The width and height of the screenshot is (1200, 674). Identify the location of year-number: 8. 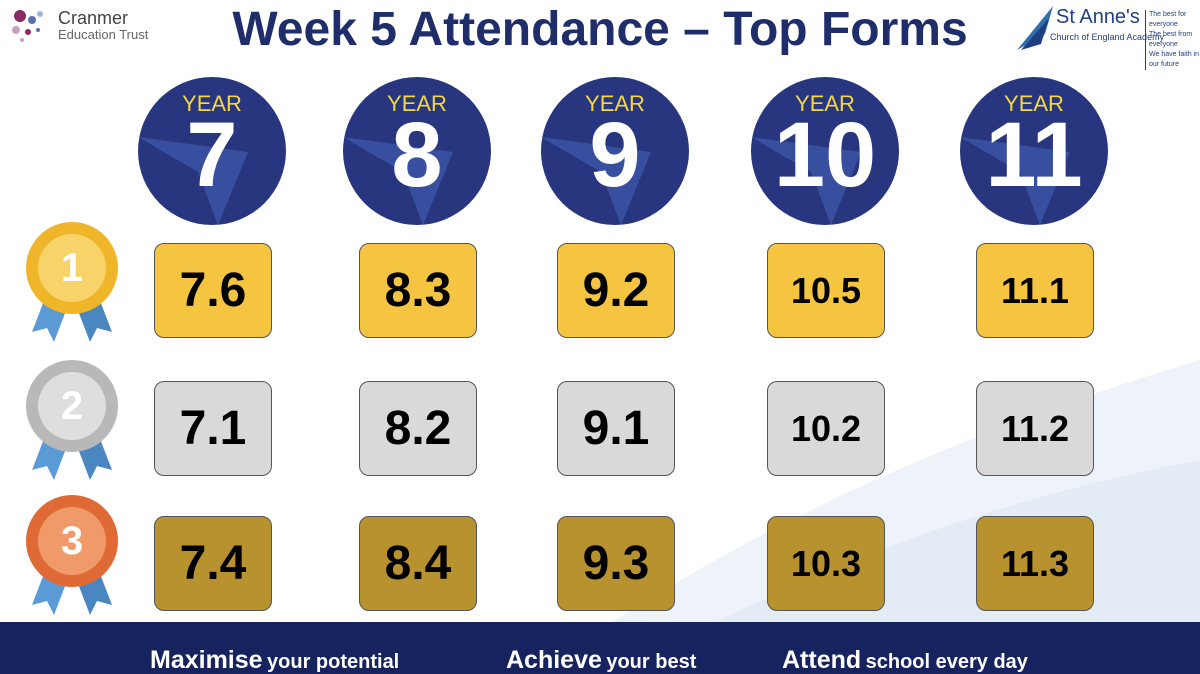
(417, 155).